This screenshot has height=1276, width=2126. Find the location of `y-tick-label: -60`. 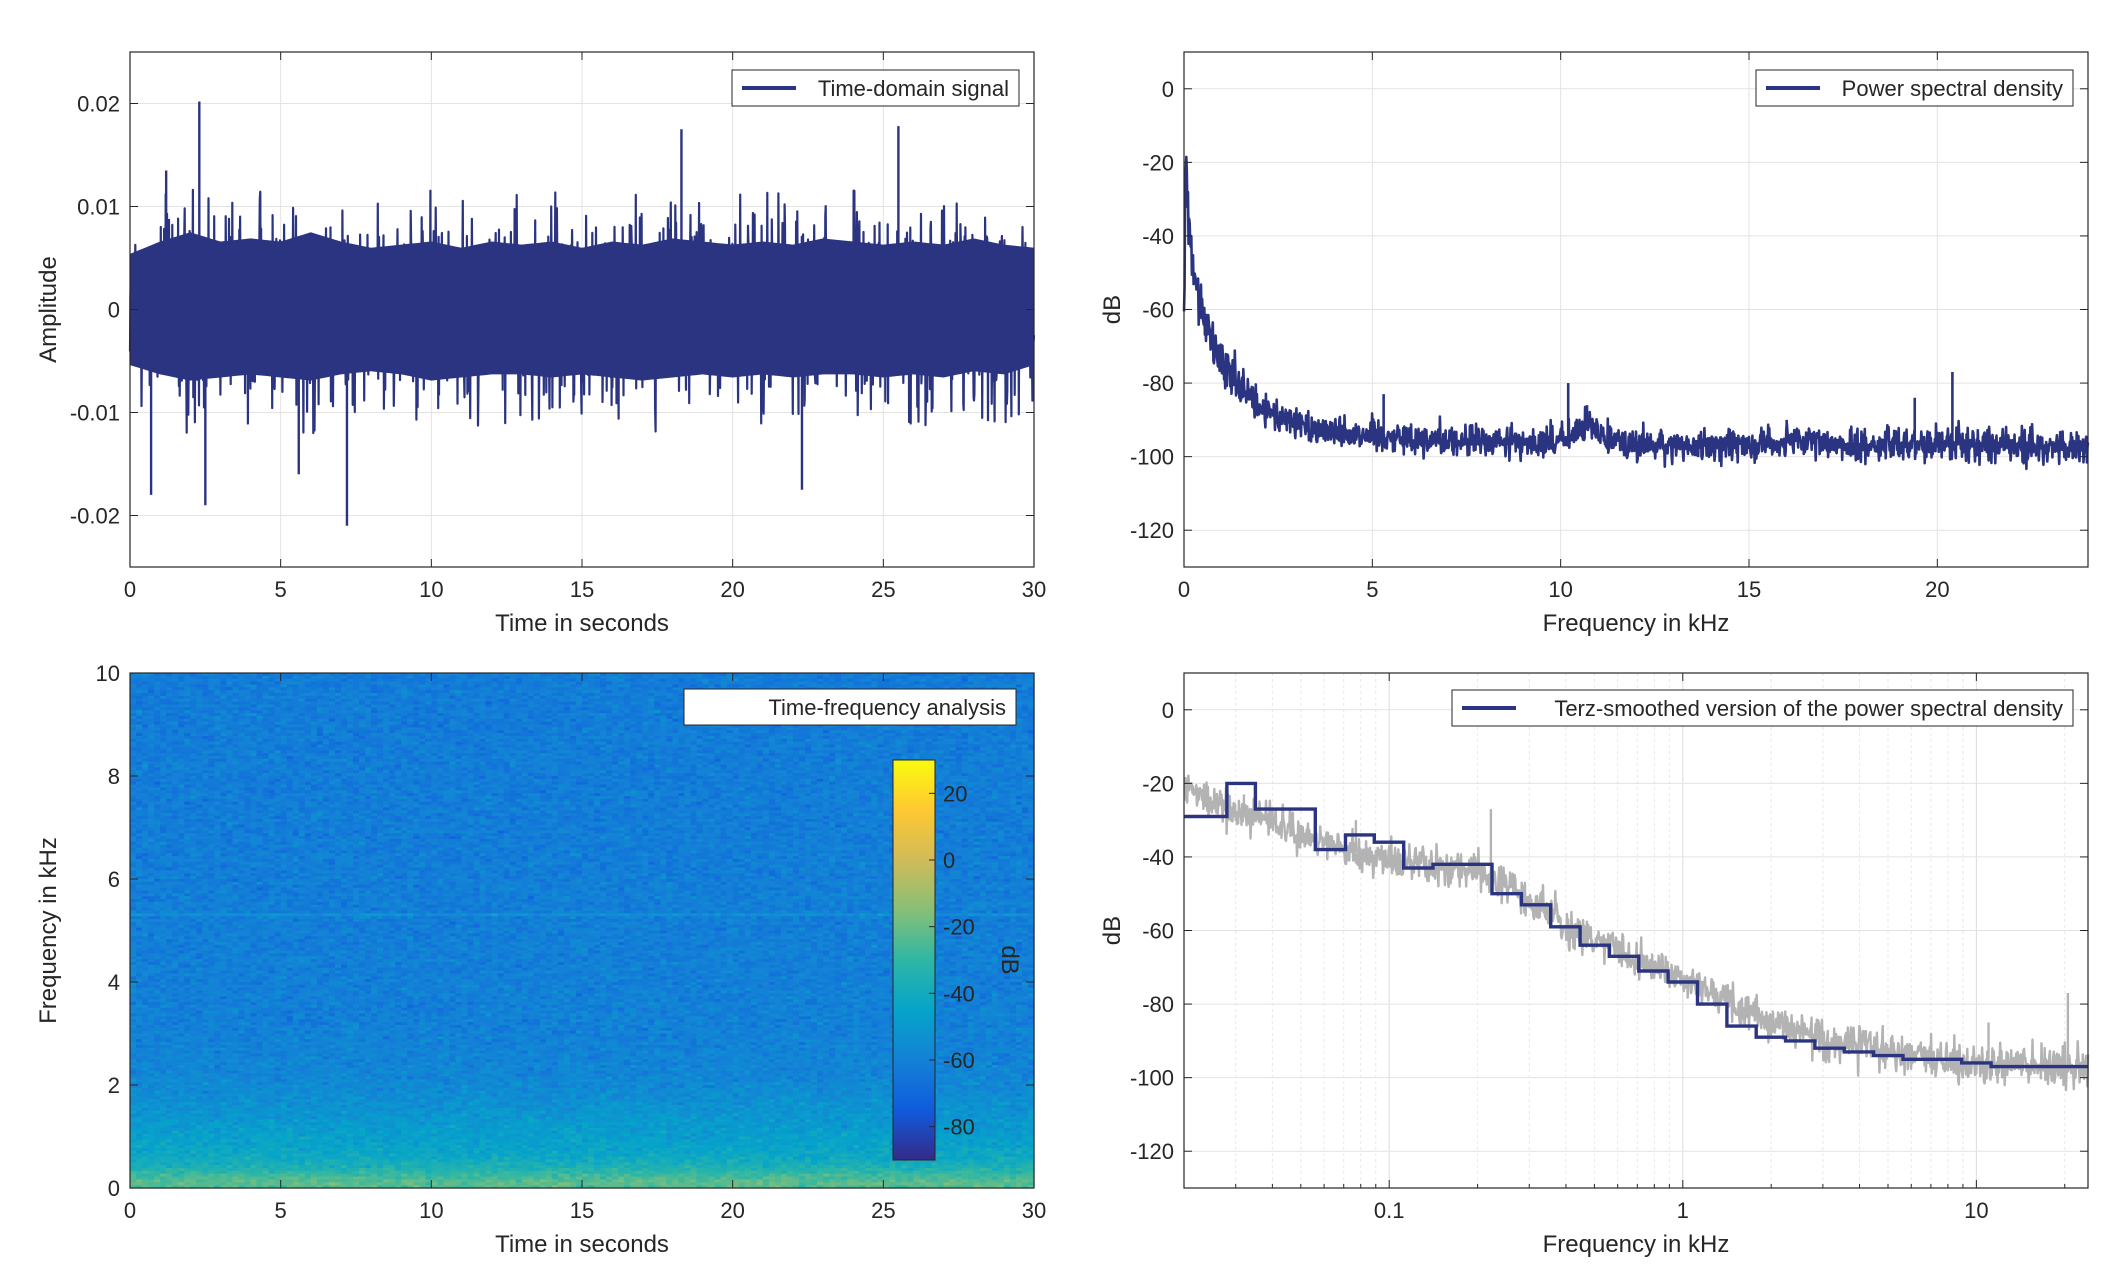

y-tick-label: -60 is located at coordinates (1158, 310).